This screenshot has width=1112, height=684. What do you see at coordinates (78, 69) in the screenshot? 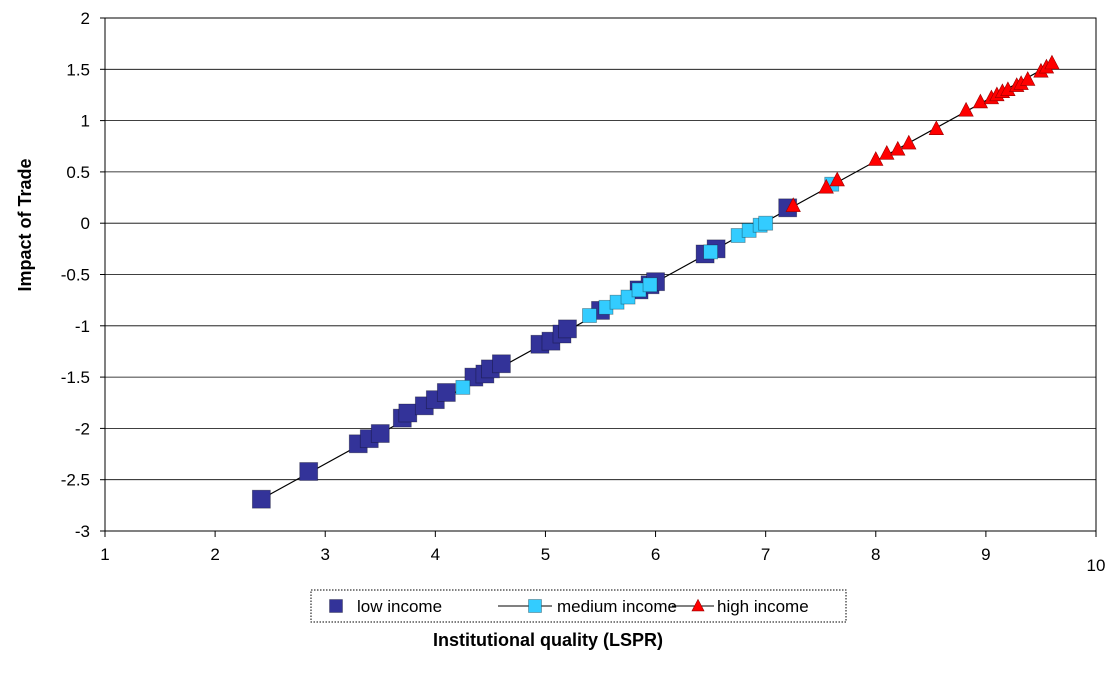
I see `y-tick-label: 1.5` at bounding box center [78, 69].